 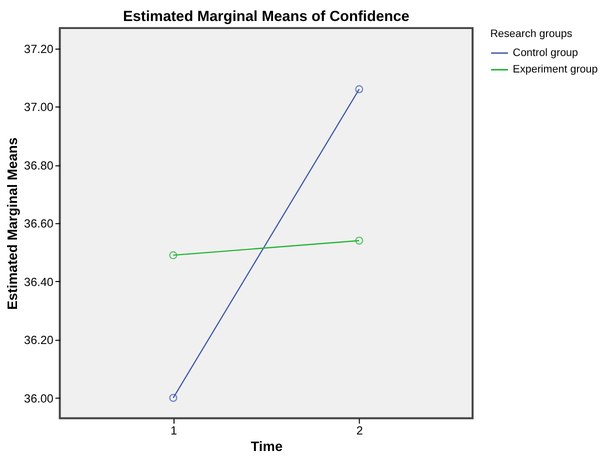 I want to click on chart-title: Estimated Marginal Means of Confidence, so click(x=266, y=17).